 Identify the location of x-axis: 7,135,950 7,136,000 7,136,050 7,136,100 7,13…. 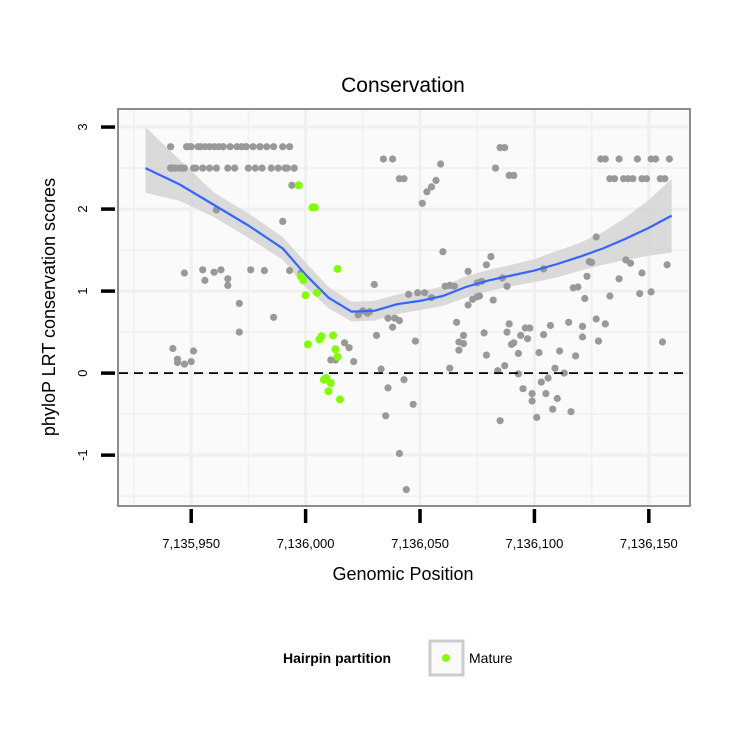
(420, 530).